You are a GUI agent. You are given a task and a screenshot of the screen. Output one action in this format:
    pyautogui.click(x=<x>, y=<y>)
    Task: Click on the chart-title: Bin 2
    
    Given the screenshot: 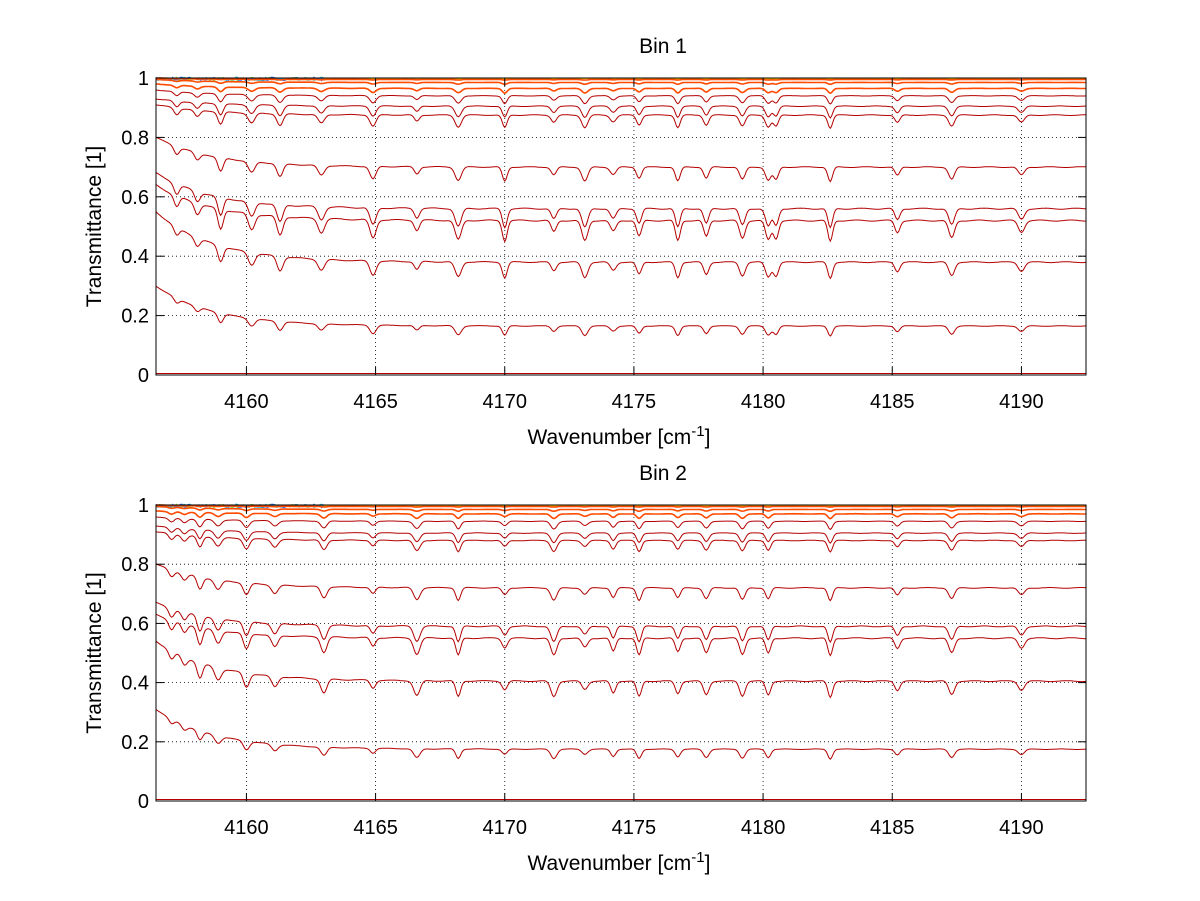 What is the action you would take?
    pyautogui.click(x=663, y=473)
    